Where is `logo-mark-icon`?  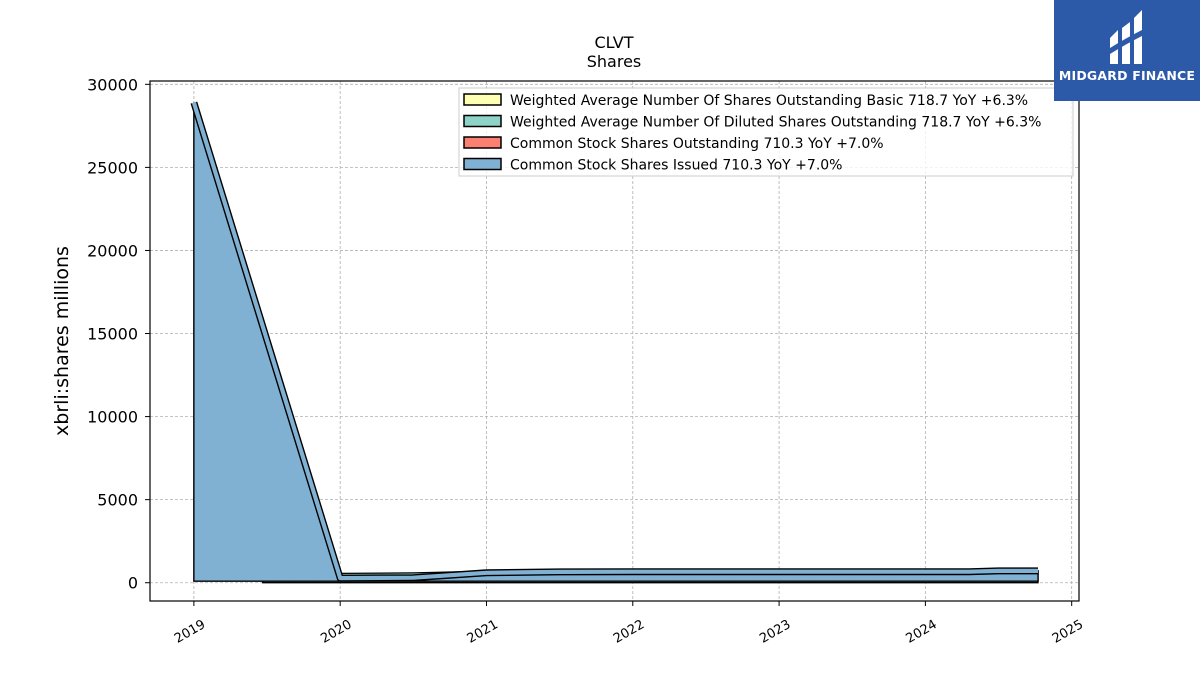 logo-mark-icon is located at coordinates (1126, 37).